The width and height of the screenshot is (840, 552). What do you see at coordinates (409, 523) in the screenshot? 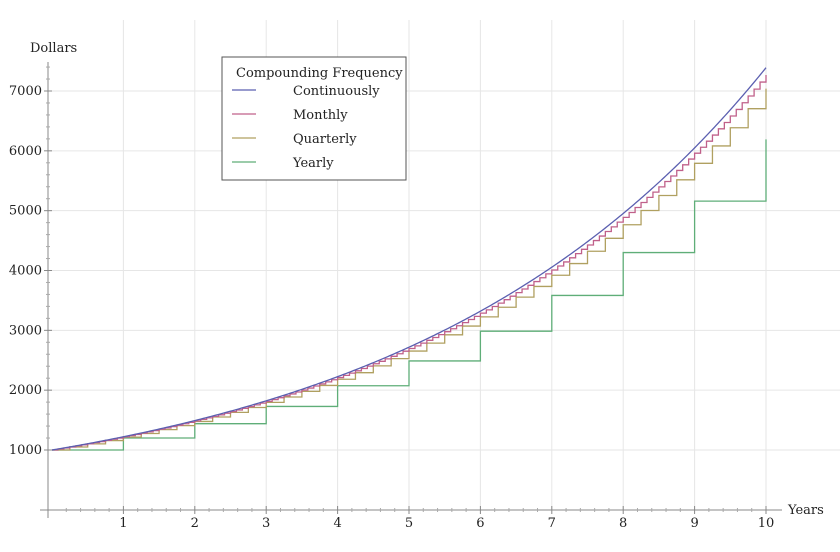
I see `x-tick-label: 5` at bounding box center [409, 523].